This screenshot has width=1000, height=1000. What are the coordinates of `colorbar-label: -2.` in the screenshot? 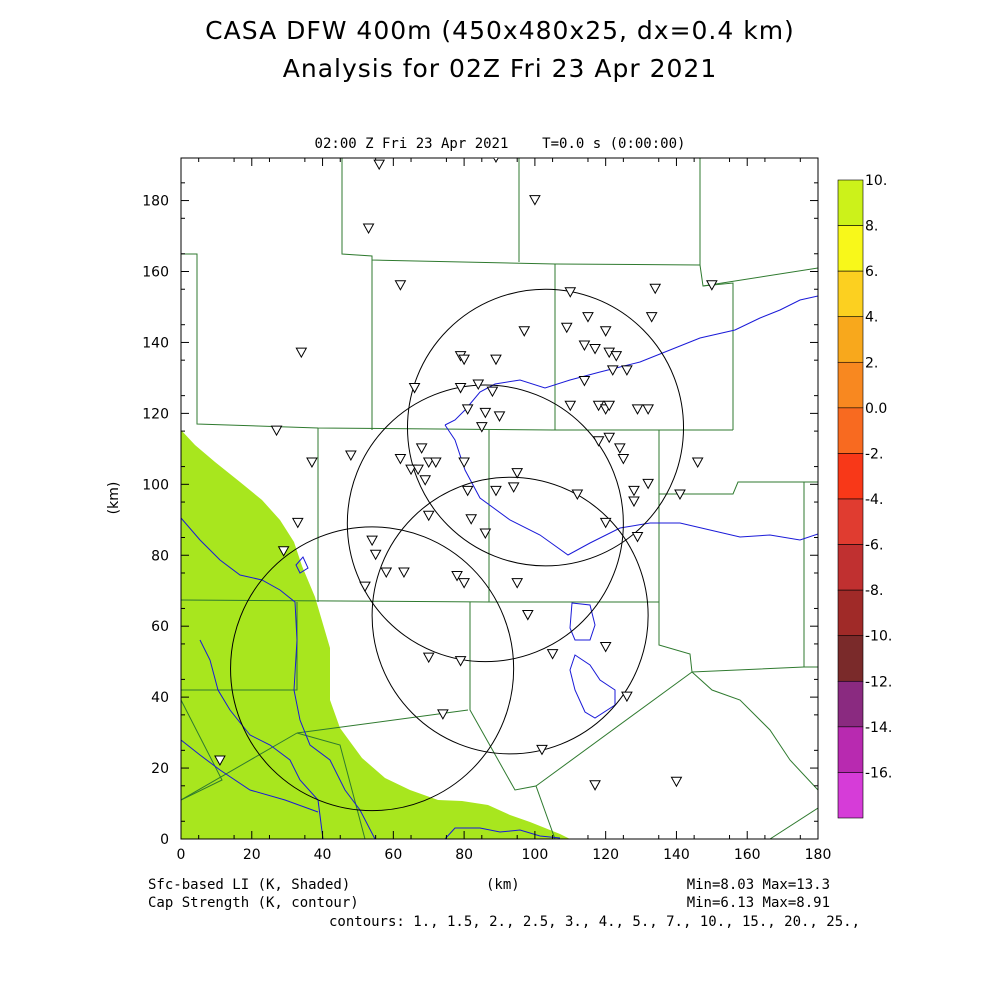 It's located at (874, 454).